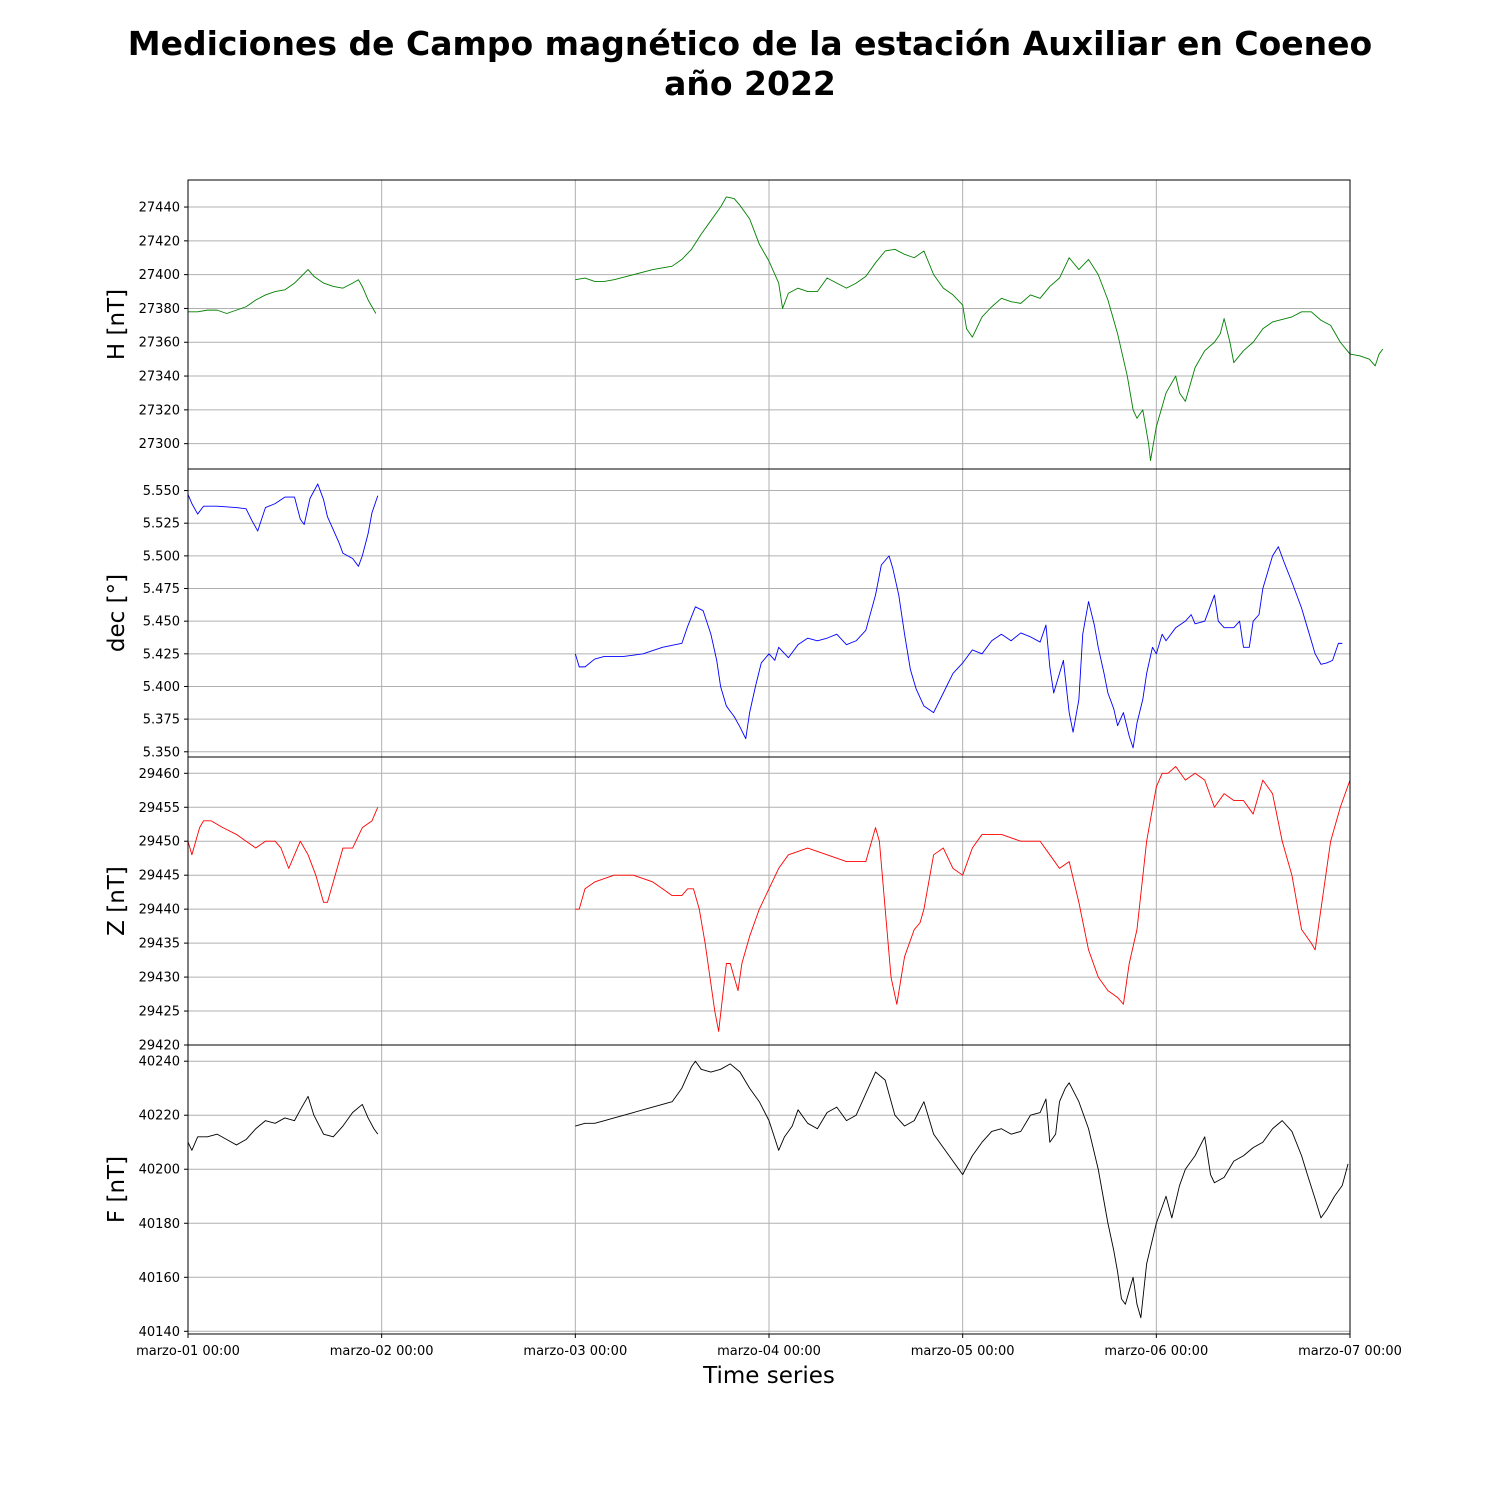  Describe the element at coordinates (159, 808) in the screenshot. I see `y-tick-label-2-7: 29455` at that location.